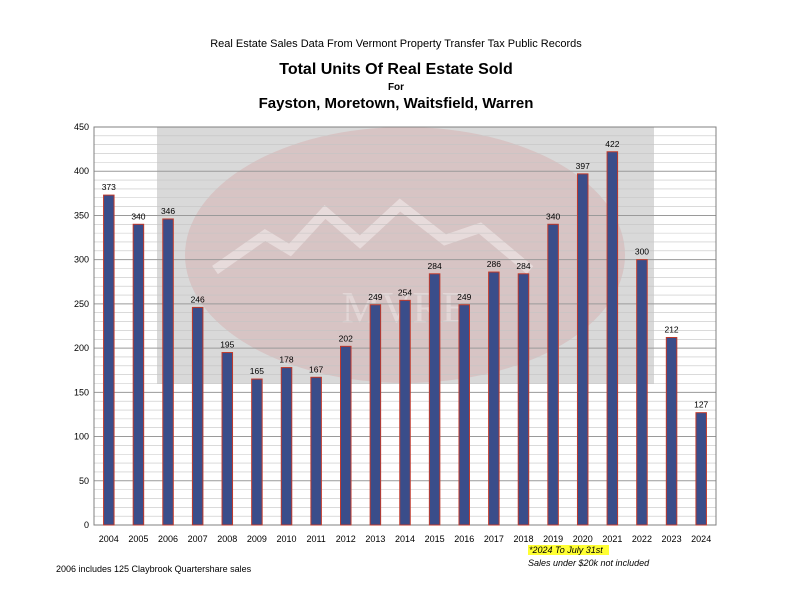  What do you see at coordinates (494, 398) in the screenshot?
I see `bar-2017` at bounding box center [494, 398].